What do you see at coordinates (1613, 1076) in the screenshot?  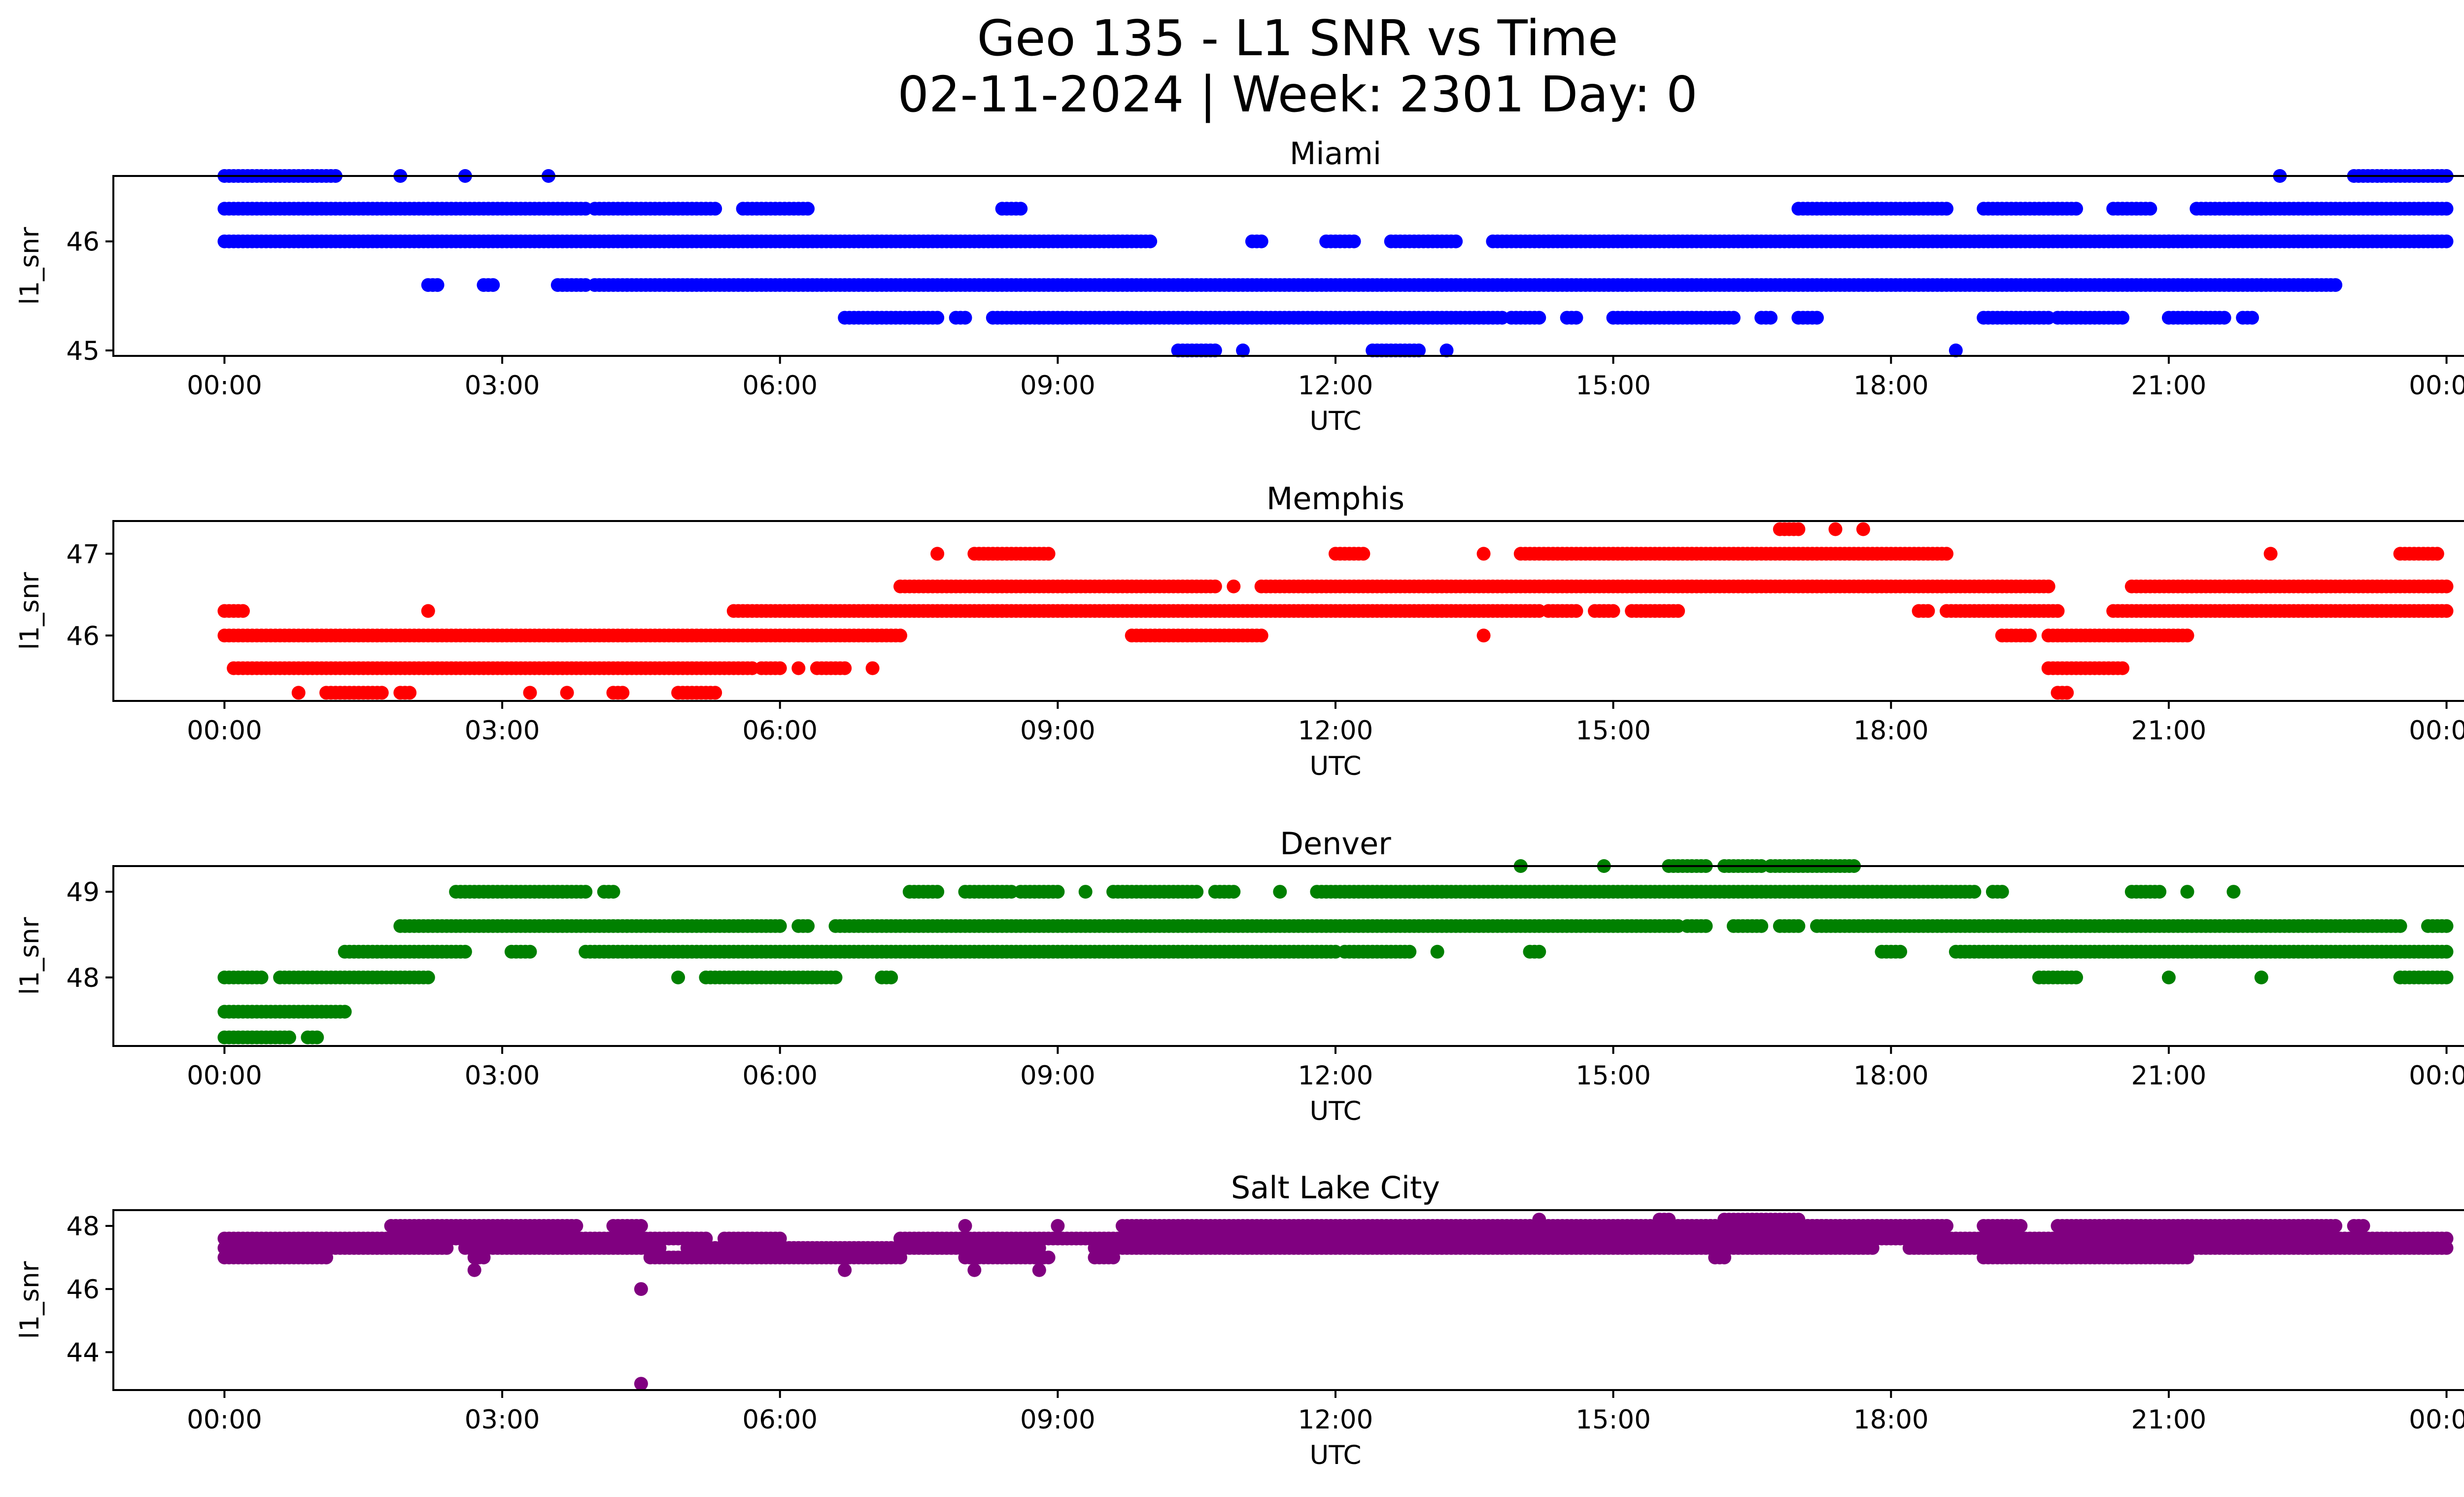 I see `x-tick-label: 15:00` at bounding box center [1613, 1076].